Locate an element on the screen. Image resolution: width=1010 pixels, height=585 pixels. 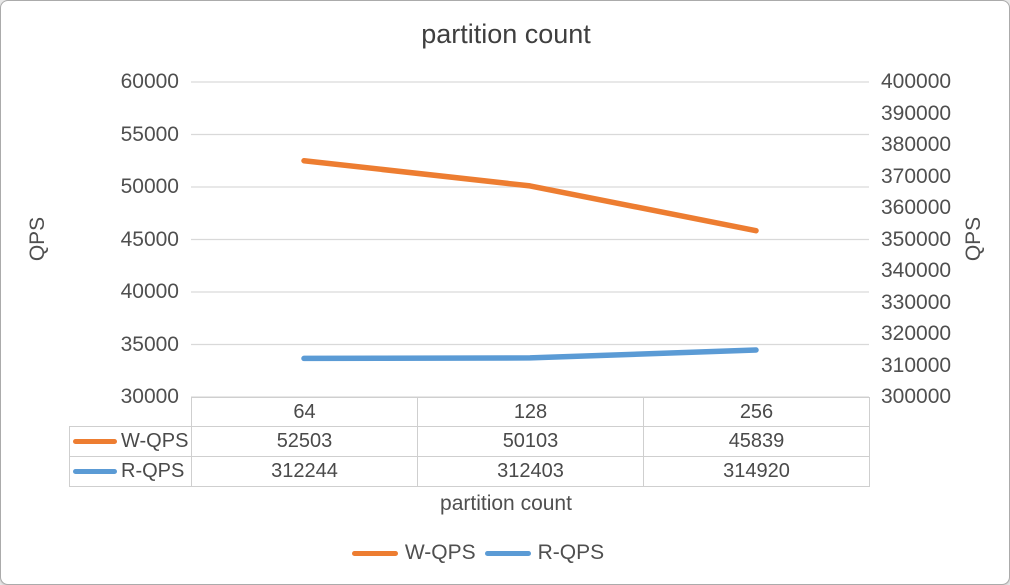
table-row-w-qps: W-QPS 52503 50103 45839 is located at coordinates (469, 441).